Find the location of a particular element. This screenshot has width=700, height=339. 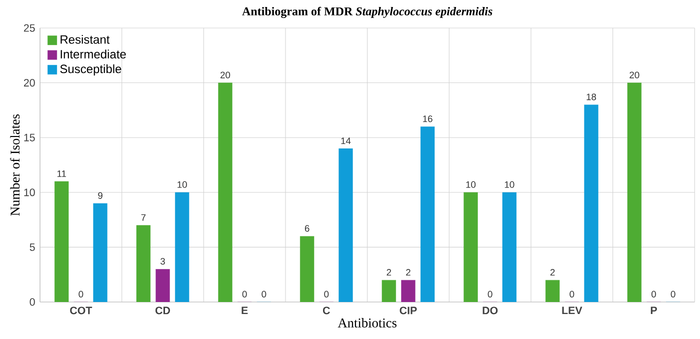

data-label: 6 is located at coordinates (307, 228).